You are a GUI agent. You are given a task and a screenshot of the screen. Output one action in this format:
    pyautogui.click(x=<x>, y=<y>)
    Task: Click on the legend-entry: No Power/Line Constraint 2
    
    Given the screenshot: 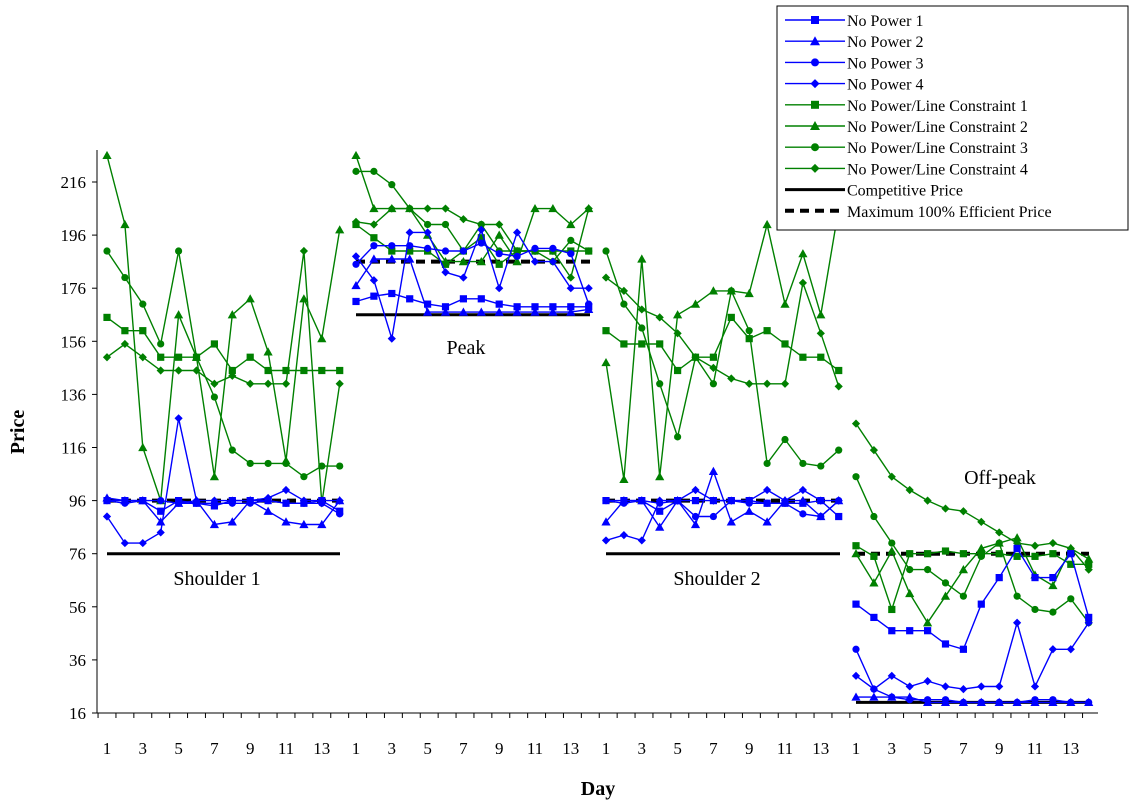 What is the action you would take?
    pyautogui.click(x=906, y=127)
    